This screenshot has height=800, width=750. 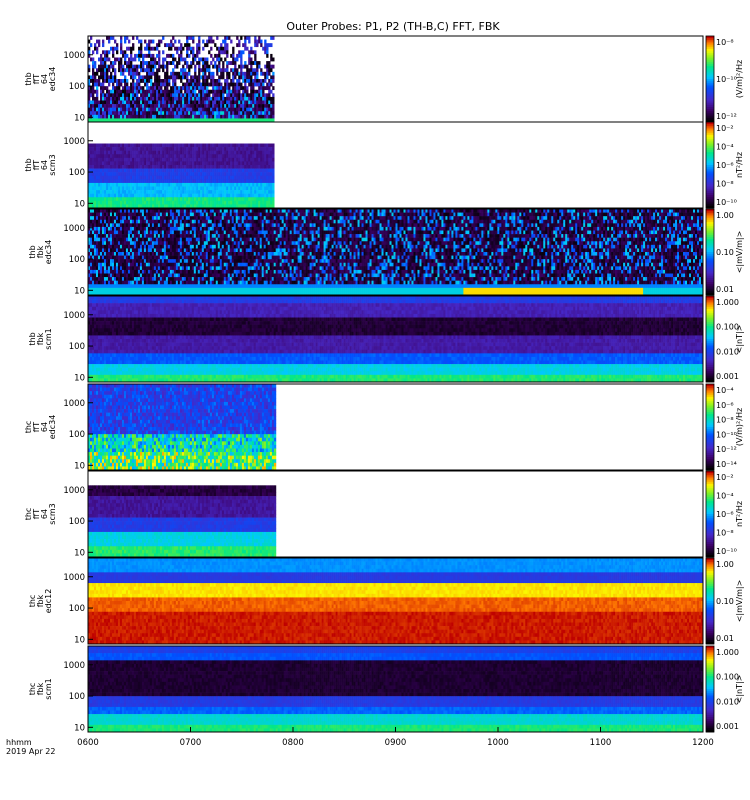 I want to click on colorbar-tick-label: 10⁻¹², so click(x=726, y=116).